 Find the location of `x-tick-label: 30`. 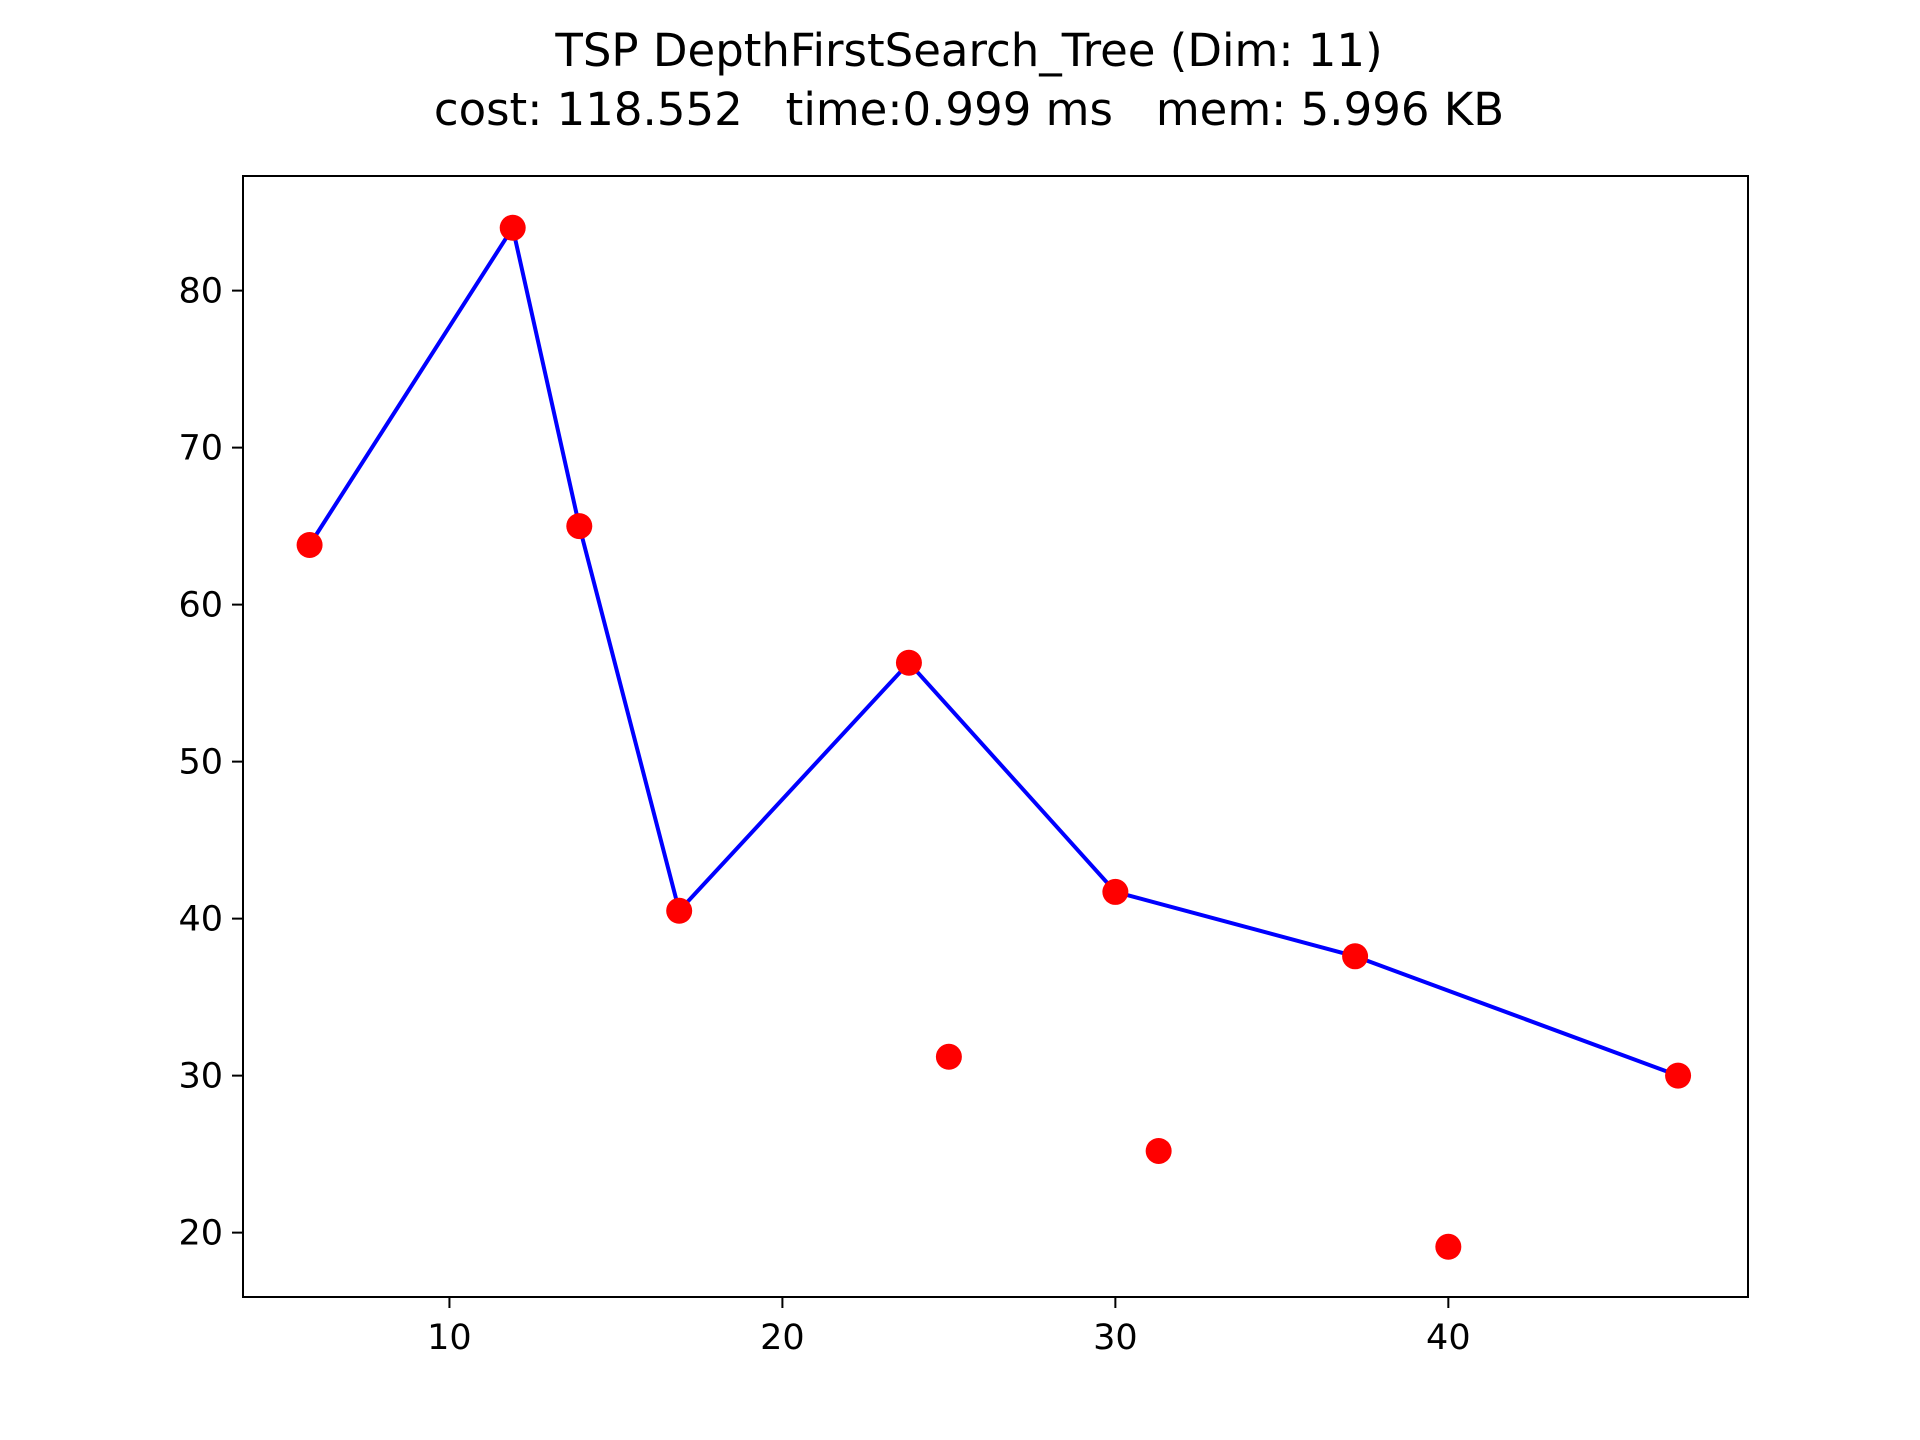

x-tick-label: 30 is located at coordinates (1115, 1338).